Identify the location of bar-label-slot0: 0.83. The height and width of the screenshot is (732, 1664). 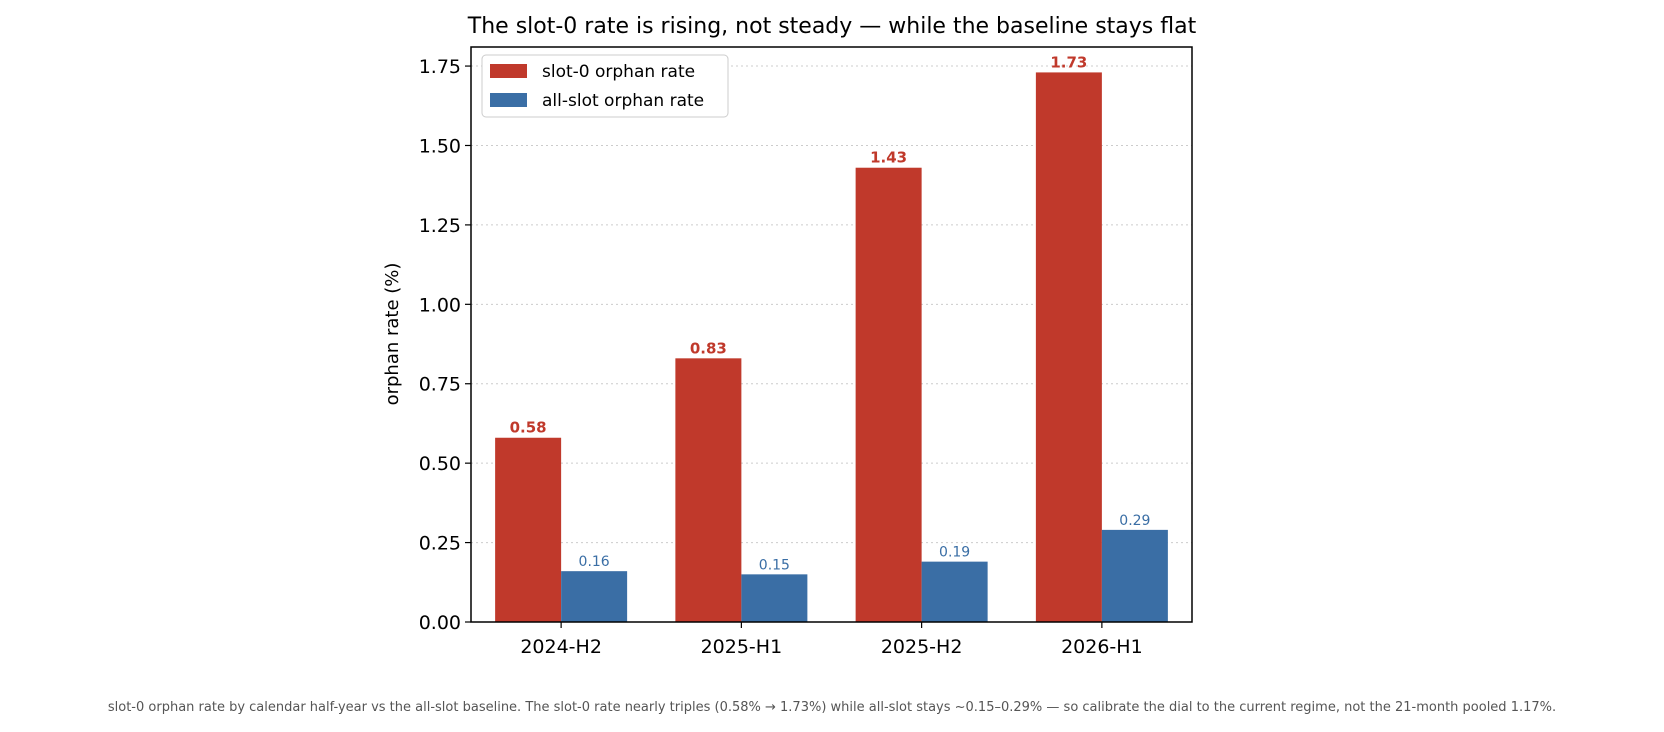
(708, 348).